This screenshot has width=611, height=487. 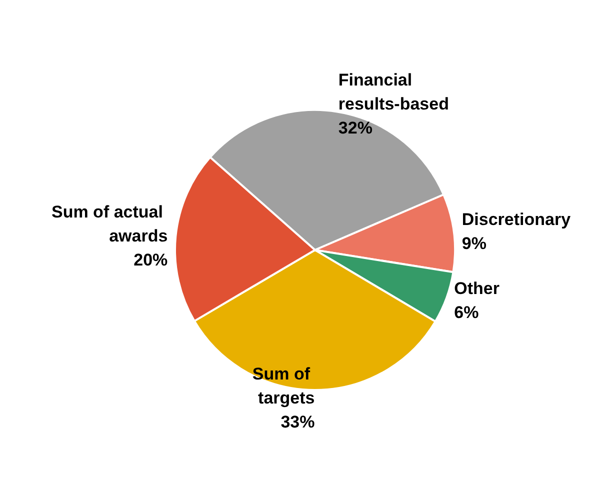 I want to click on data-label: 32%, so click(x=355, y=128).